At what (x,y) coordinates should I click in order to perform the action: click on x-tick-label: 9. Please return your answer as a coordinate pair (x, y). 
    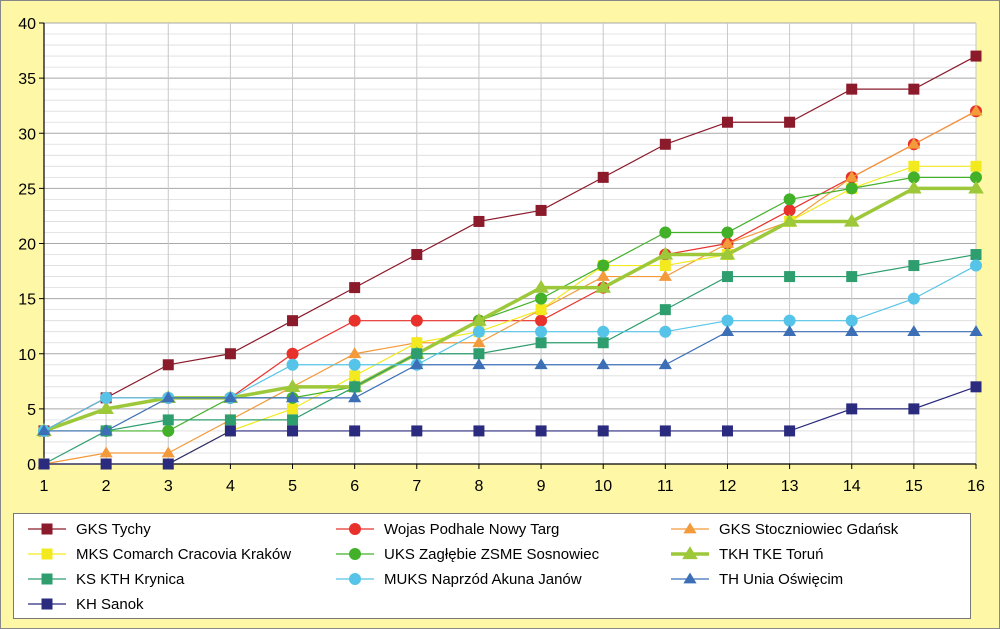
    Looking at the image, I should click on (541, 486).